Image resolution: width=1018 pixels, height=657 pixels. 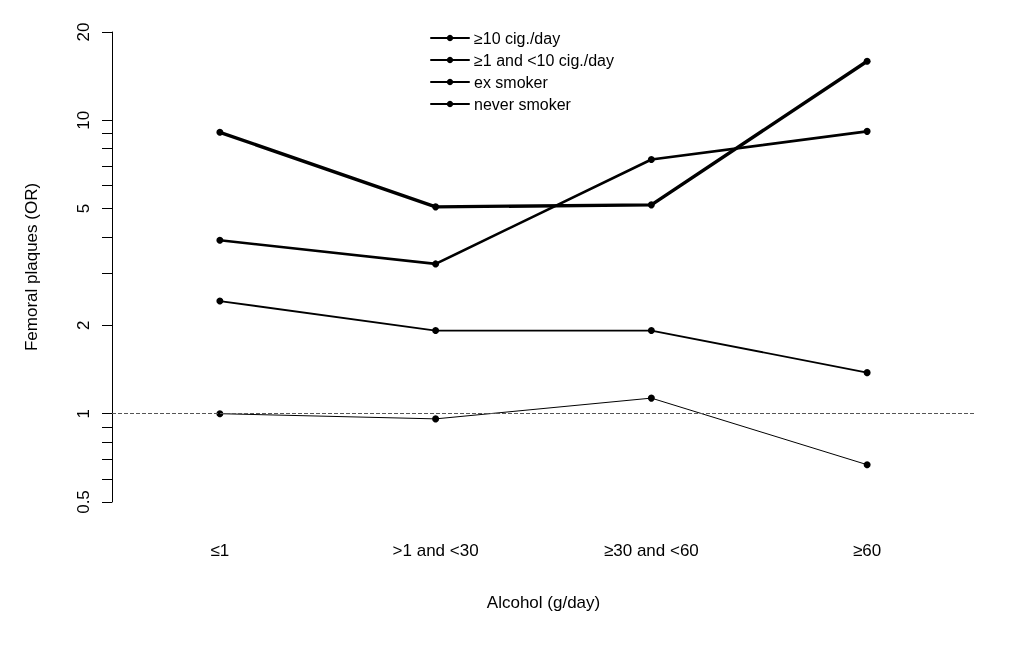 What do you see at coordinates (517, 38) in the screenshot?
I see `legend-label: ≥10 cig./day` at bounding box center [517, 38].